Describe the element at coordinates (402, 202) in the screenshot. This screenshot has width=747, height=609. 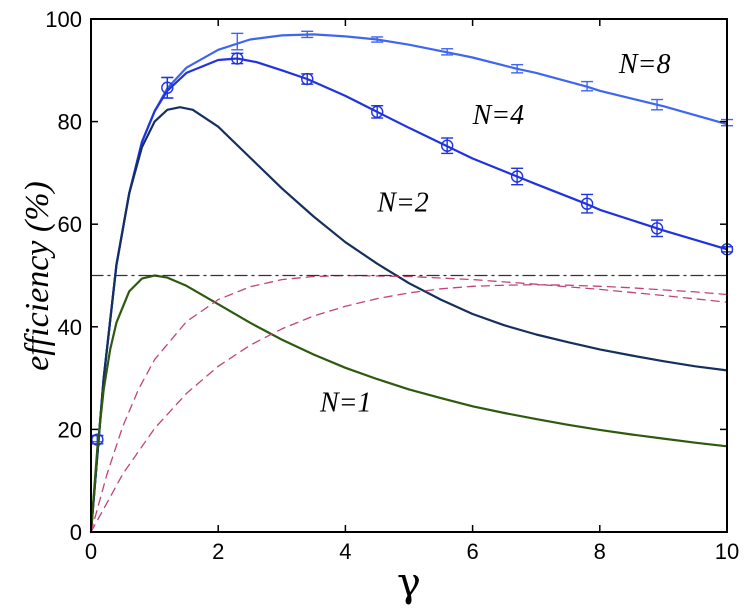
I see `curve-label: N=2` at that location.